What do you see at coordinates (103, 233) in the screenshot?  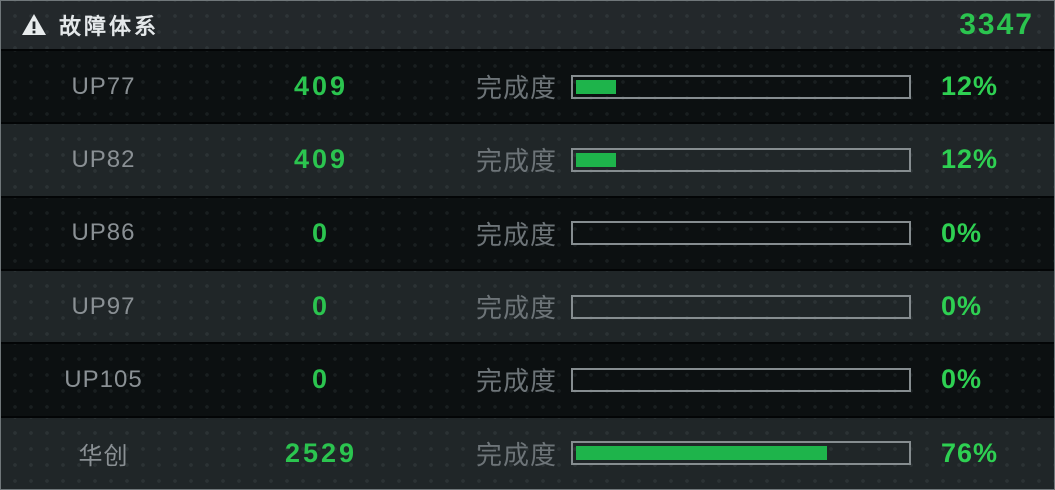 I see `row-name-label: UP86` at bounding box center [103, 233].